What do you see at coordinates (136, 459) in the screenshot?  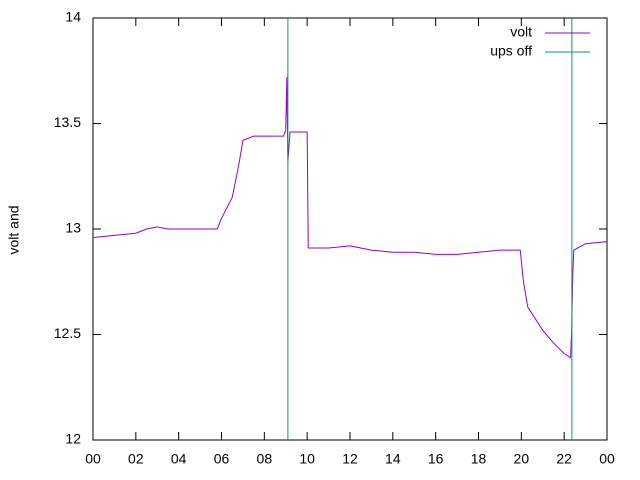 I see `x-tick-label: 02` at bounding box center [136, 459].